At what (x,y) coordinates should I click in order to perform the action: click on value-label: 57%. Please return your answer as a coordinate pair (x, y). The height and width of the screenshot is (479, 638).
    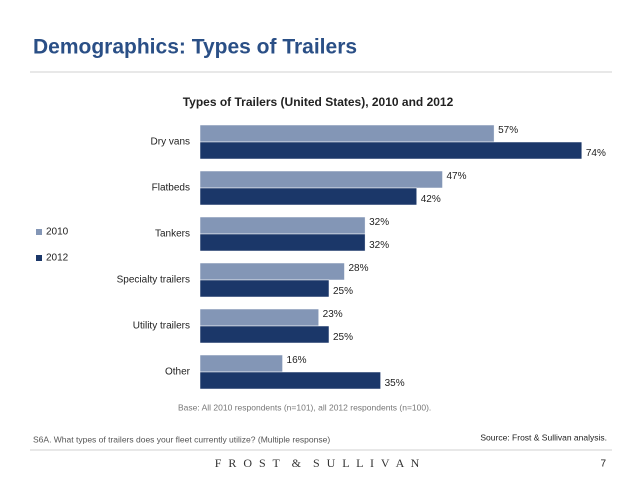
    Looking at the image, I should click on (508, 130).